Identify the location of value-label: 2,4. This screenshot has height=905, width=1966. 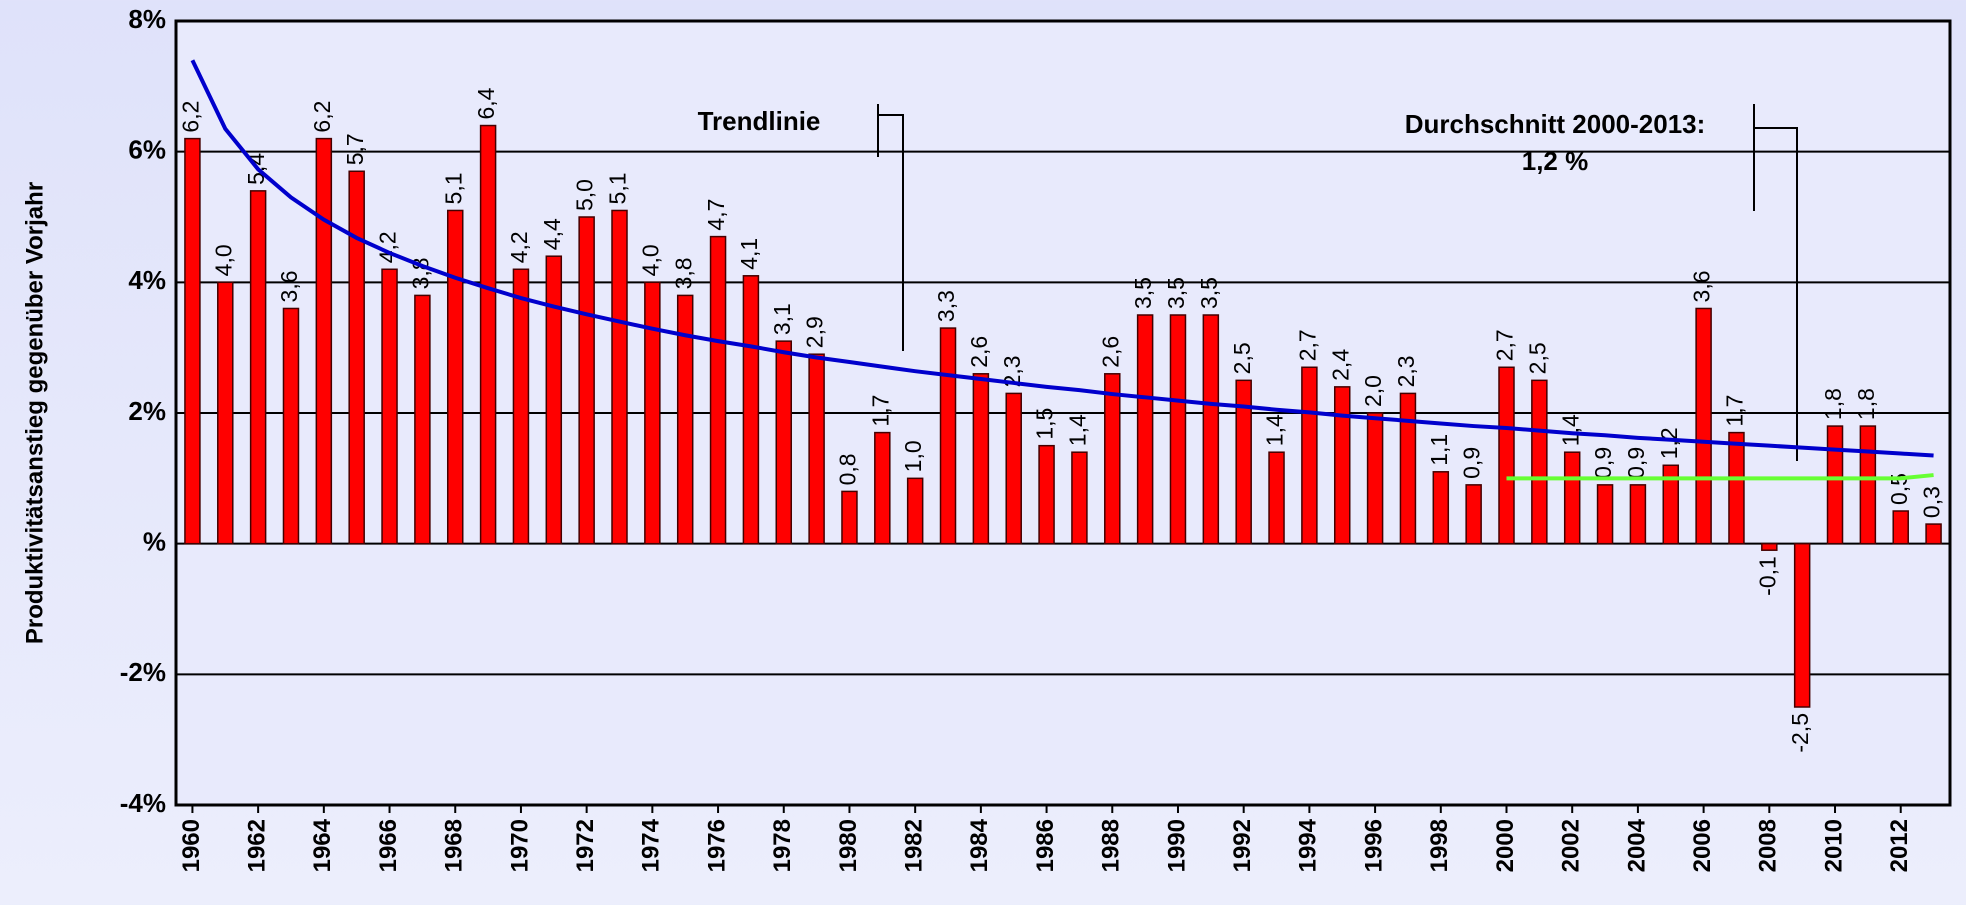
(1340, 365).